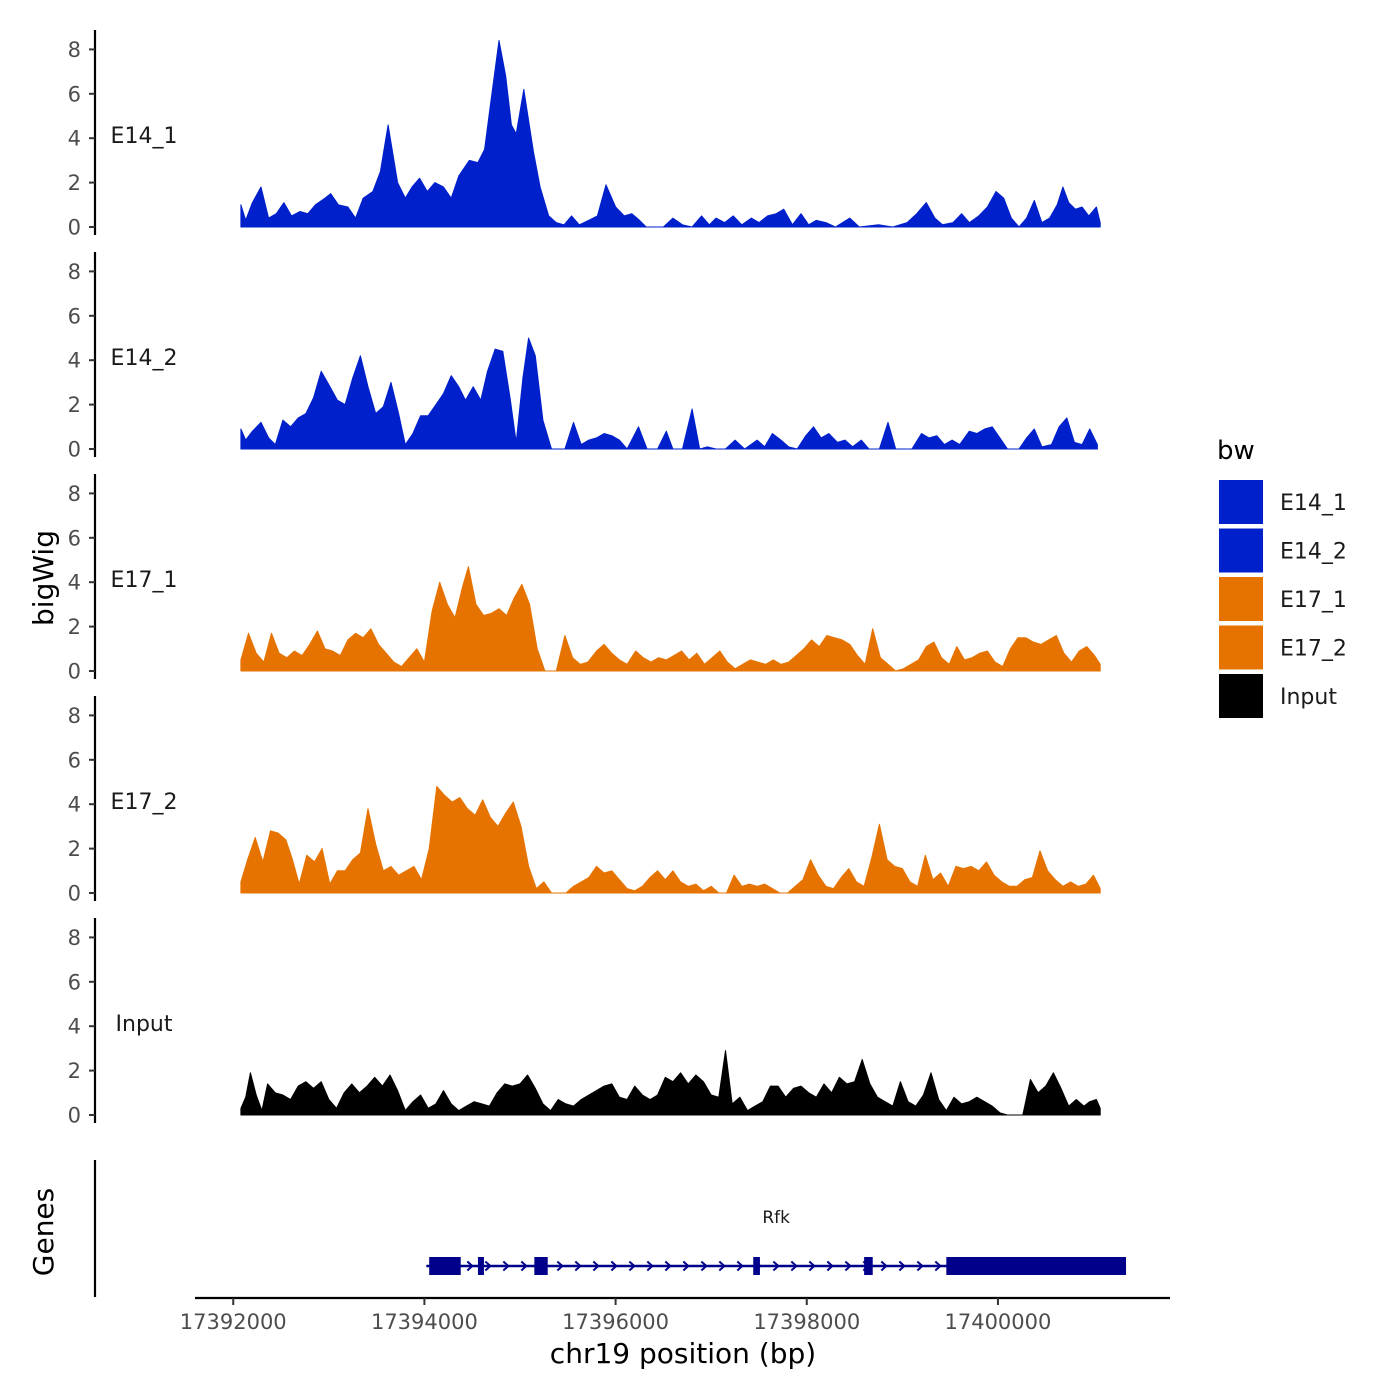 The image size is (1400, 1400). What do you see at coordinates (74, 760) in the screenshot?
I see `y-tick-label-E17_2-6: 6` at bounding box center [74, 760].